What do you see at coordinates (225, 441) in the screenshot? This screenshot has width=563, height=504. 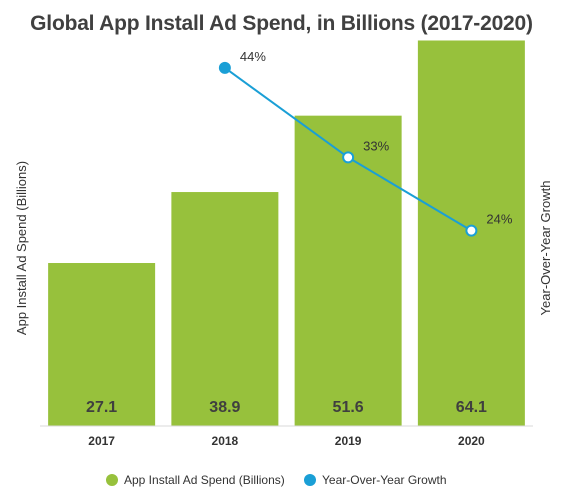 I see `x-tick-2018: 2018` at bounding box center [225, 441].